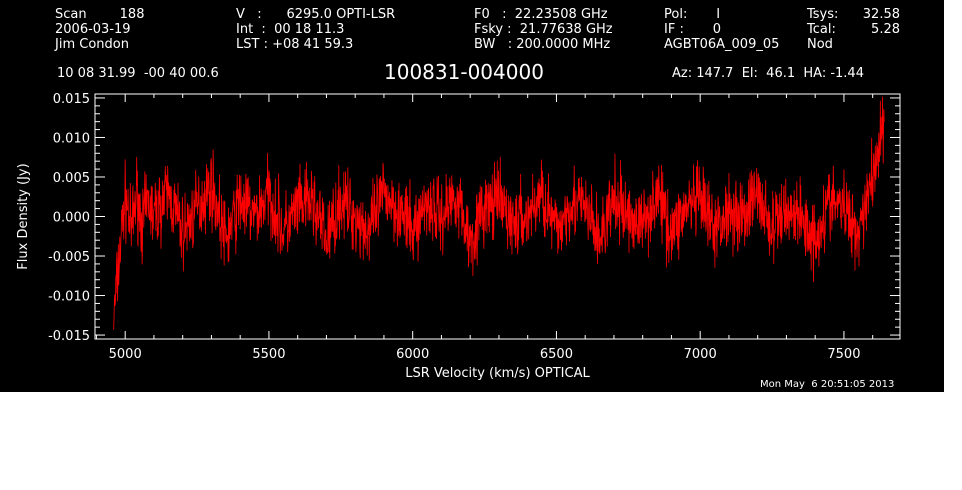 This screenshot has height=490, width=962. What do you see at coordinates (768, 73) in the screenshot?
I see `pointing-info-text: Az: 147.7 El: 46.1 HA: -1.44` at bounding box center [768, 73].